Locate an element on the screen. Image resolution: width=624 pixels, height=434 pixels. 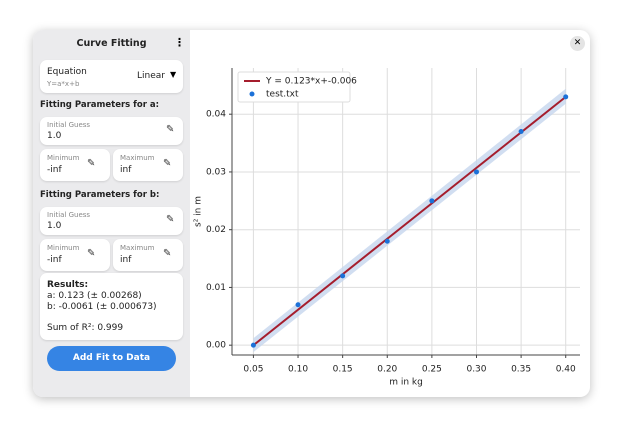
equation-formula: Y=a*x+b is located at coordinates (63, 84).